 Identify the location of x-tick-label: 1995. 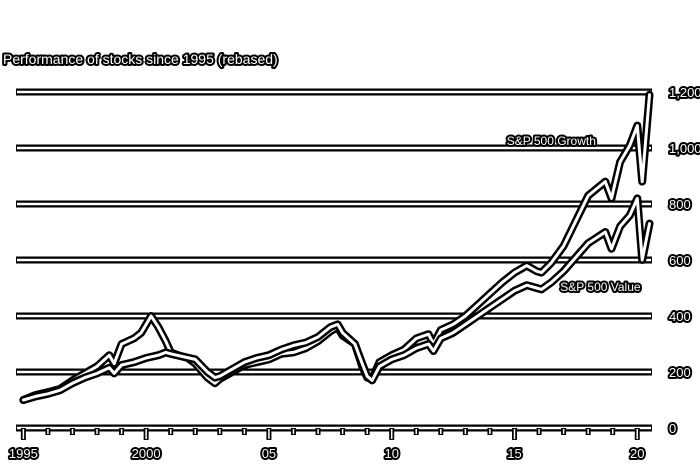
(23, 453).